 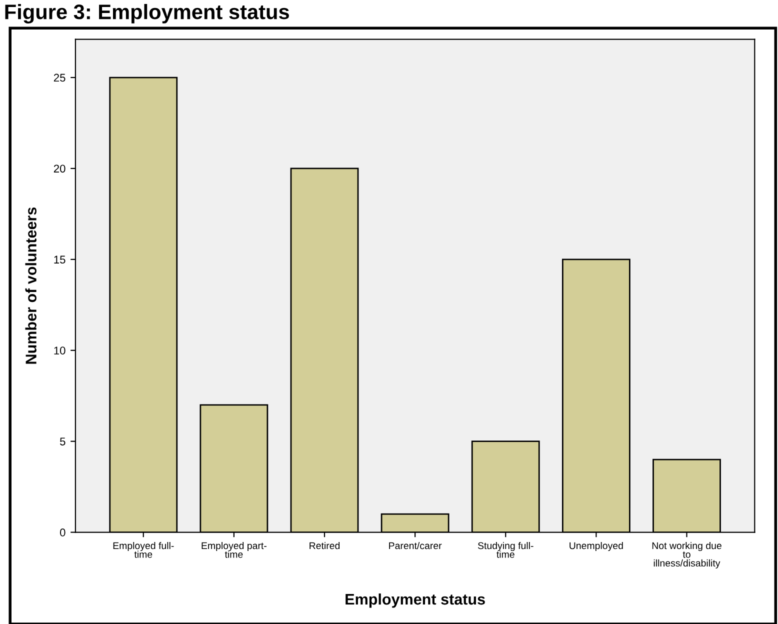 I want to click on y-tick-label: 25, so click(x=60, y=78).